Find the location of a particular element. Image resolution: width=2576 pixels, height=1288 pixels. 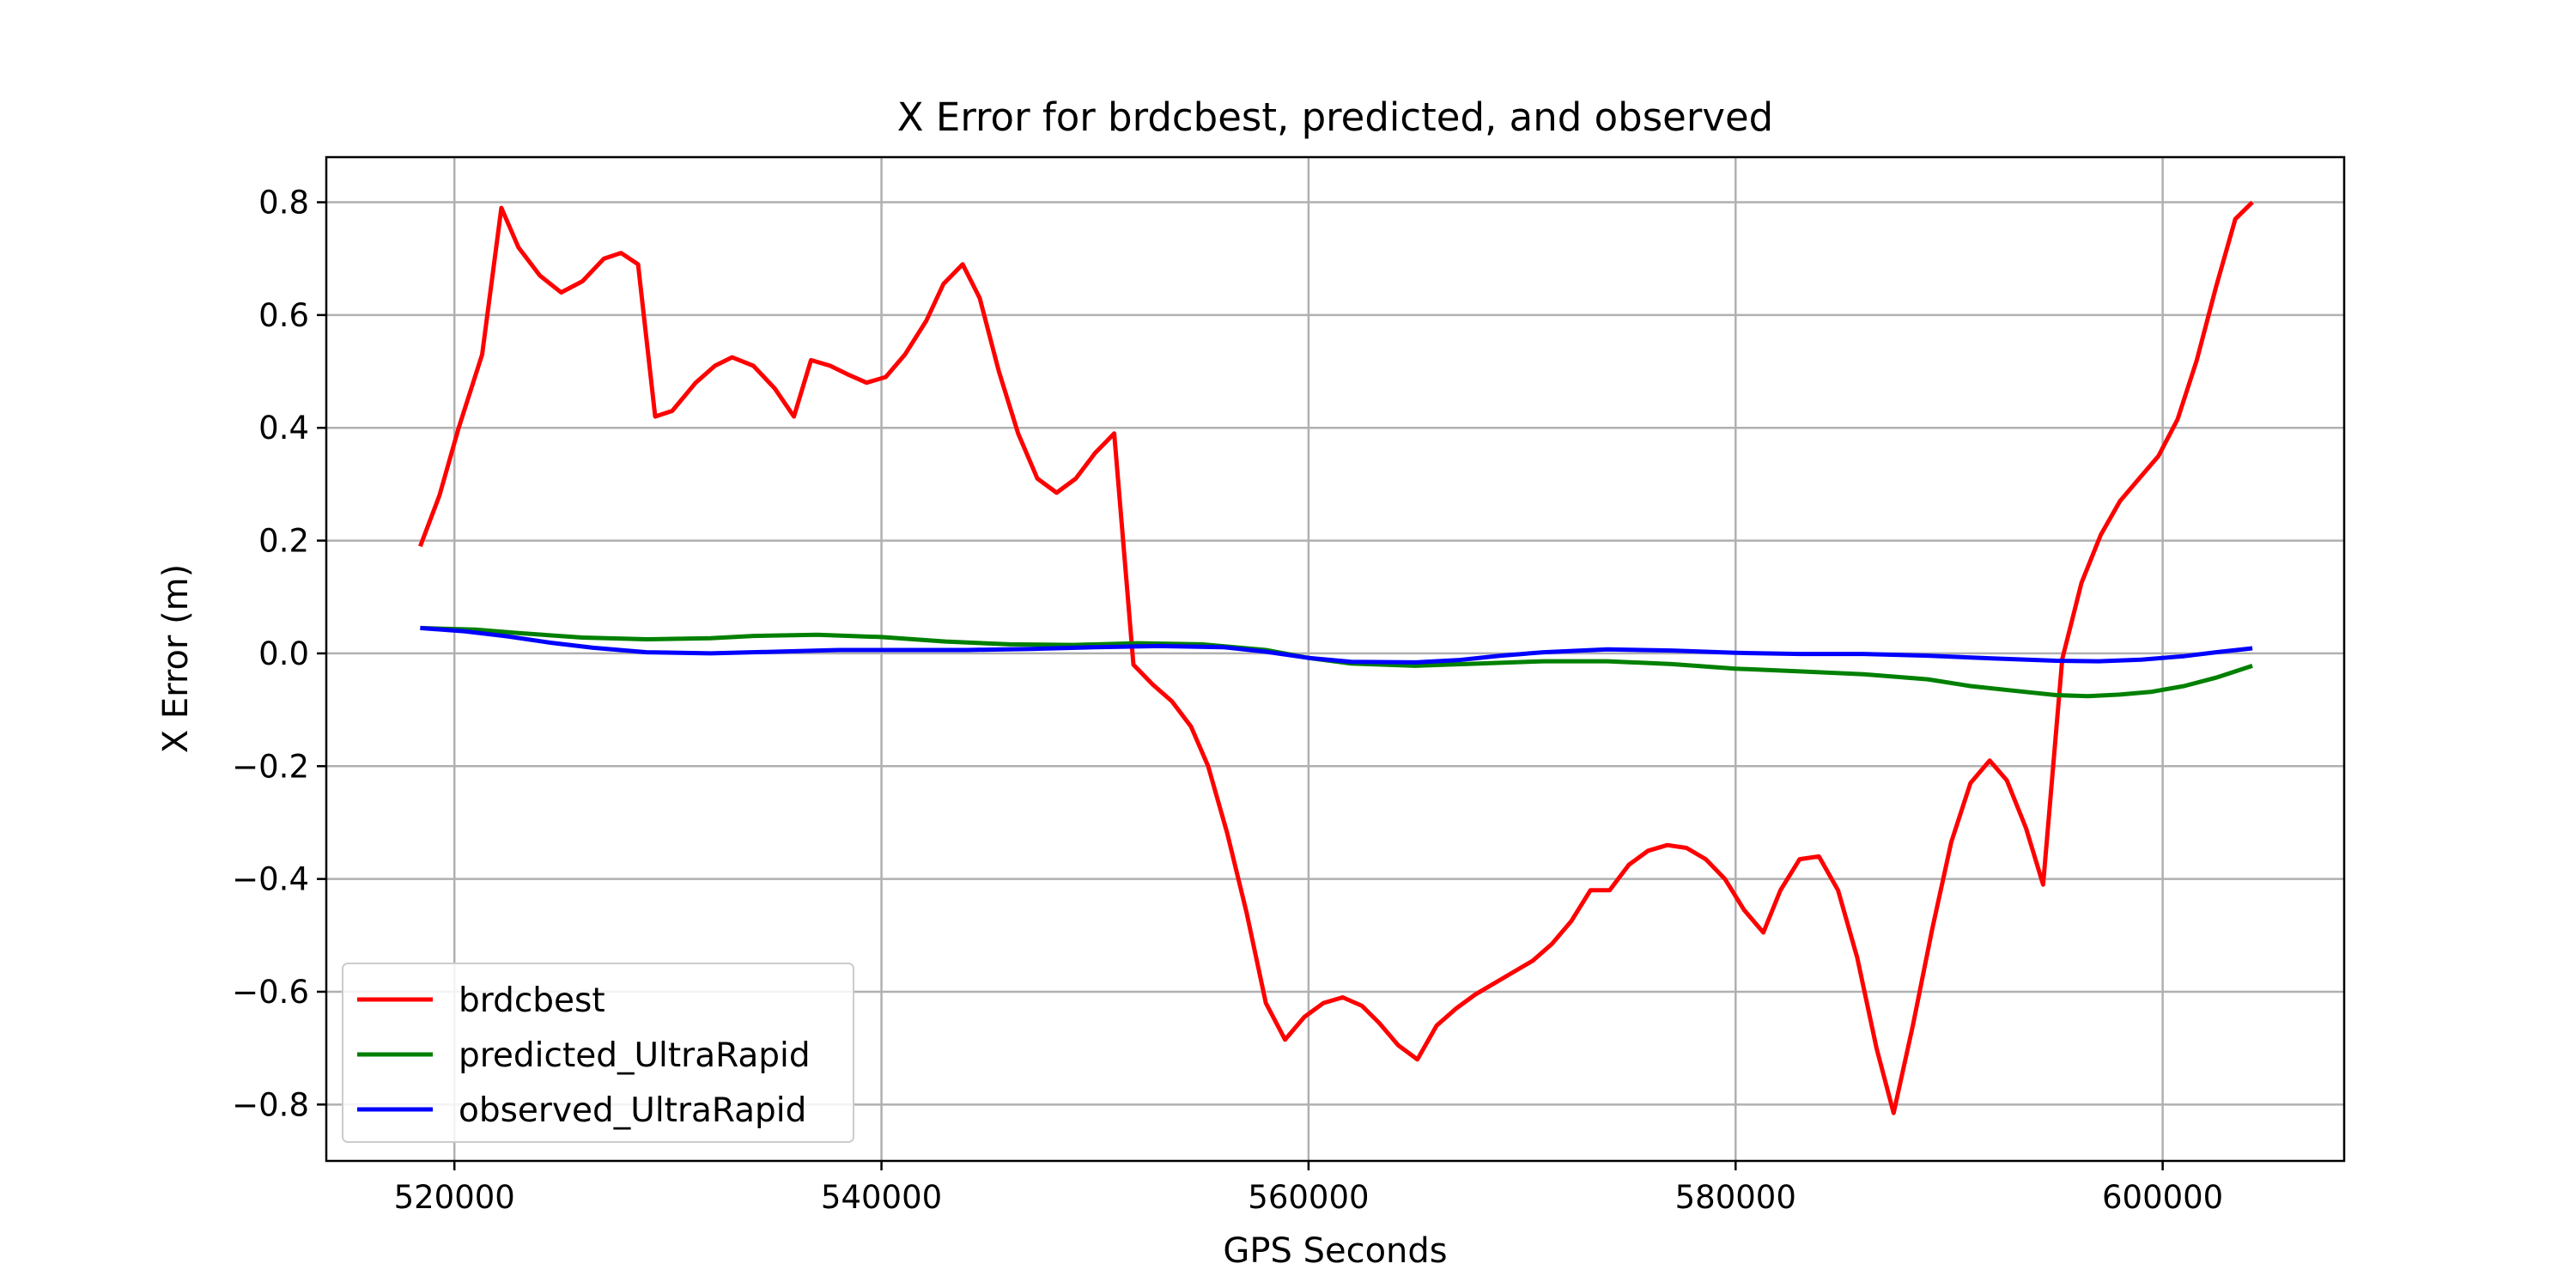

series-line-observed_UltraRapid is located at coordinates (1336, 645).